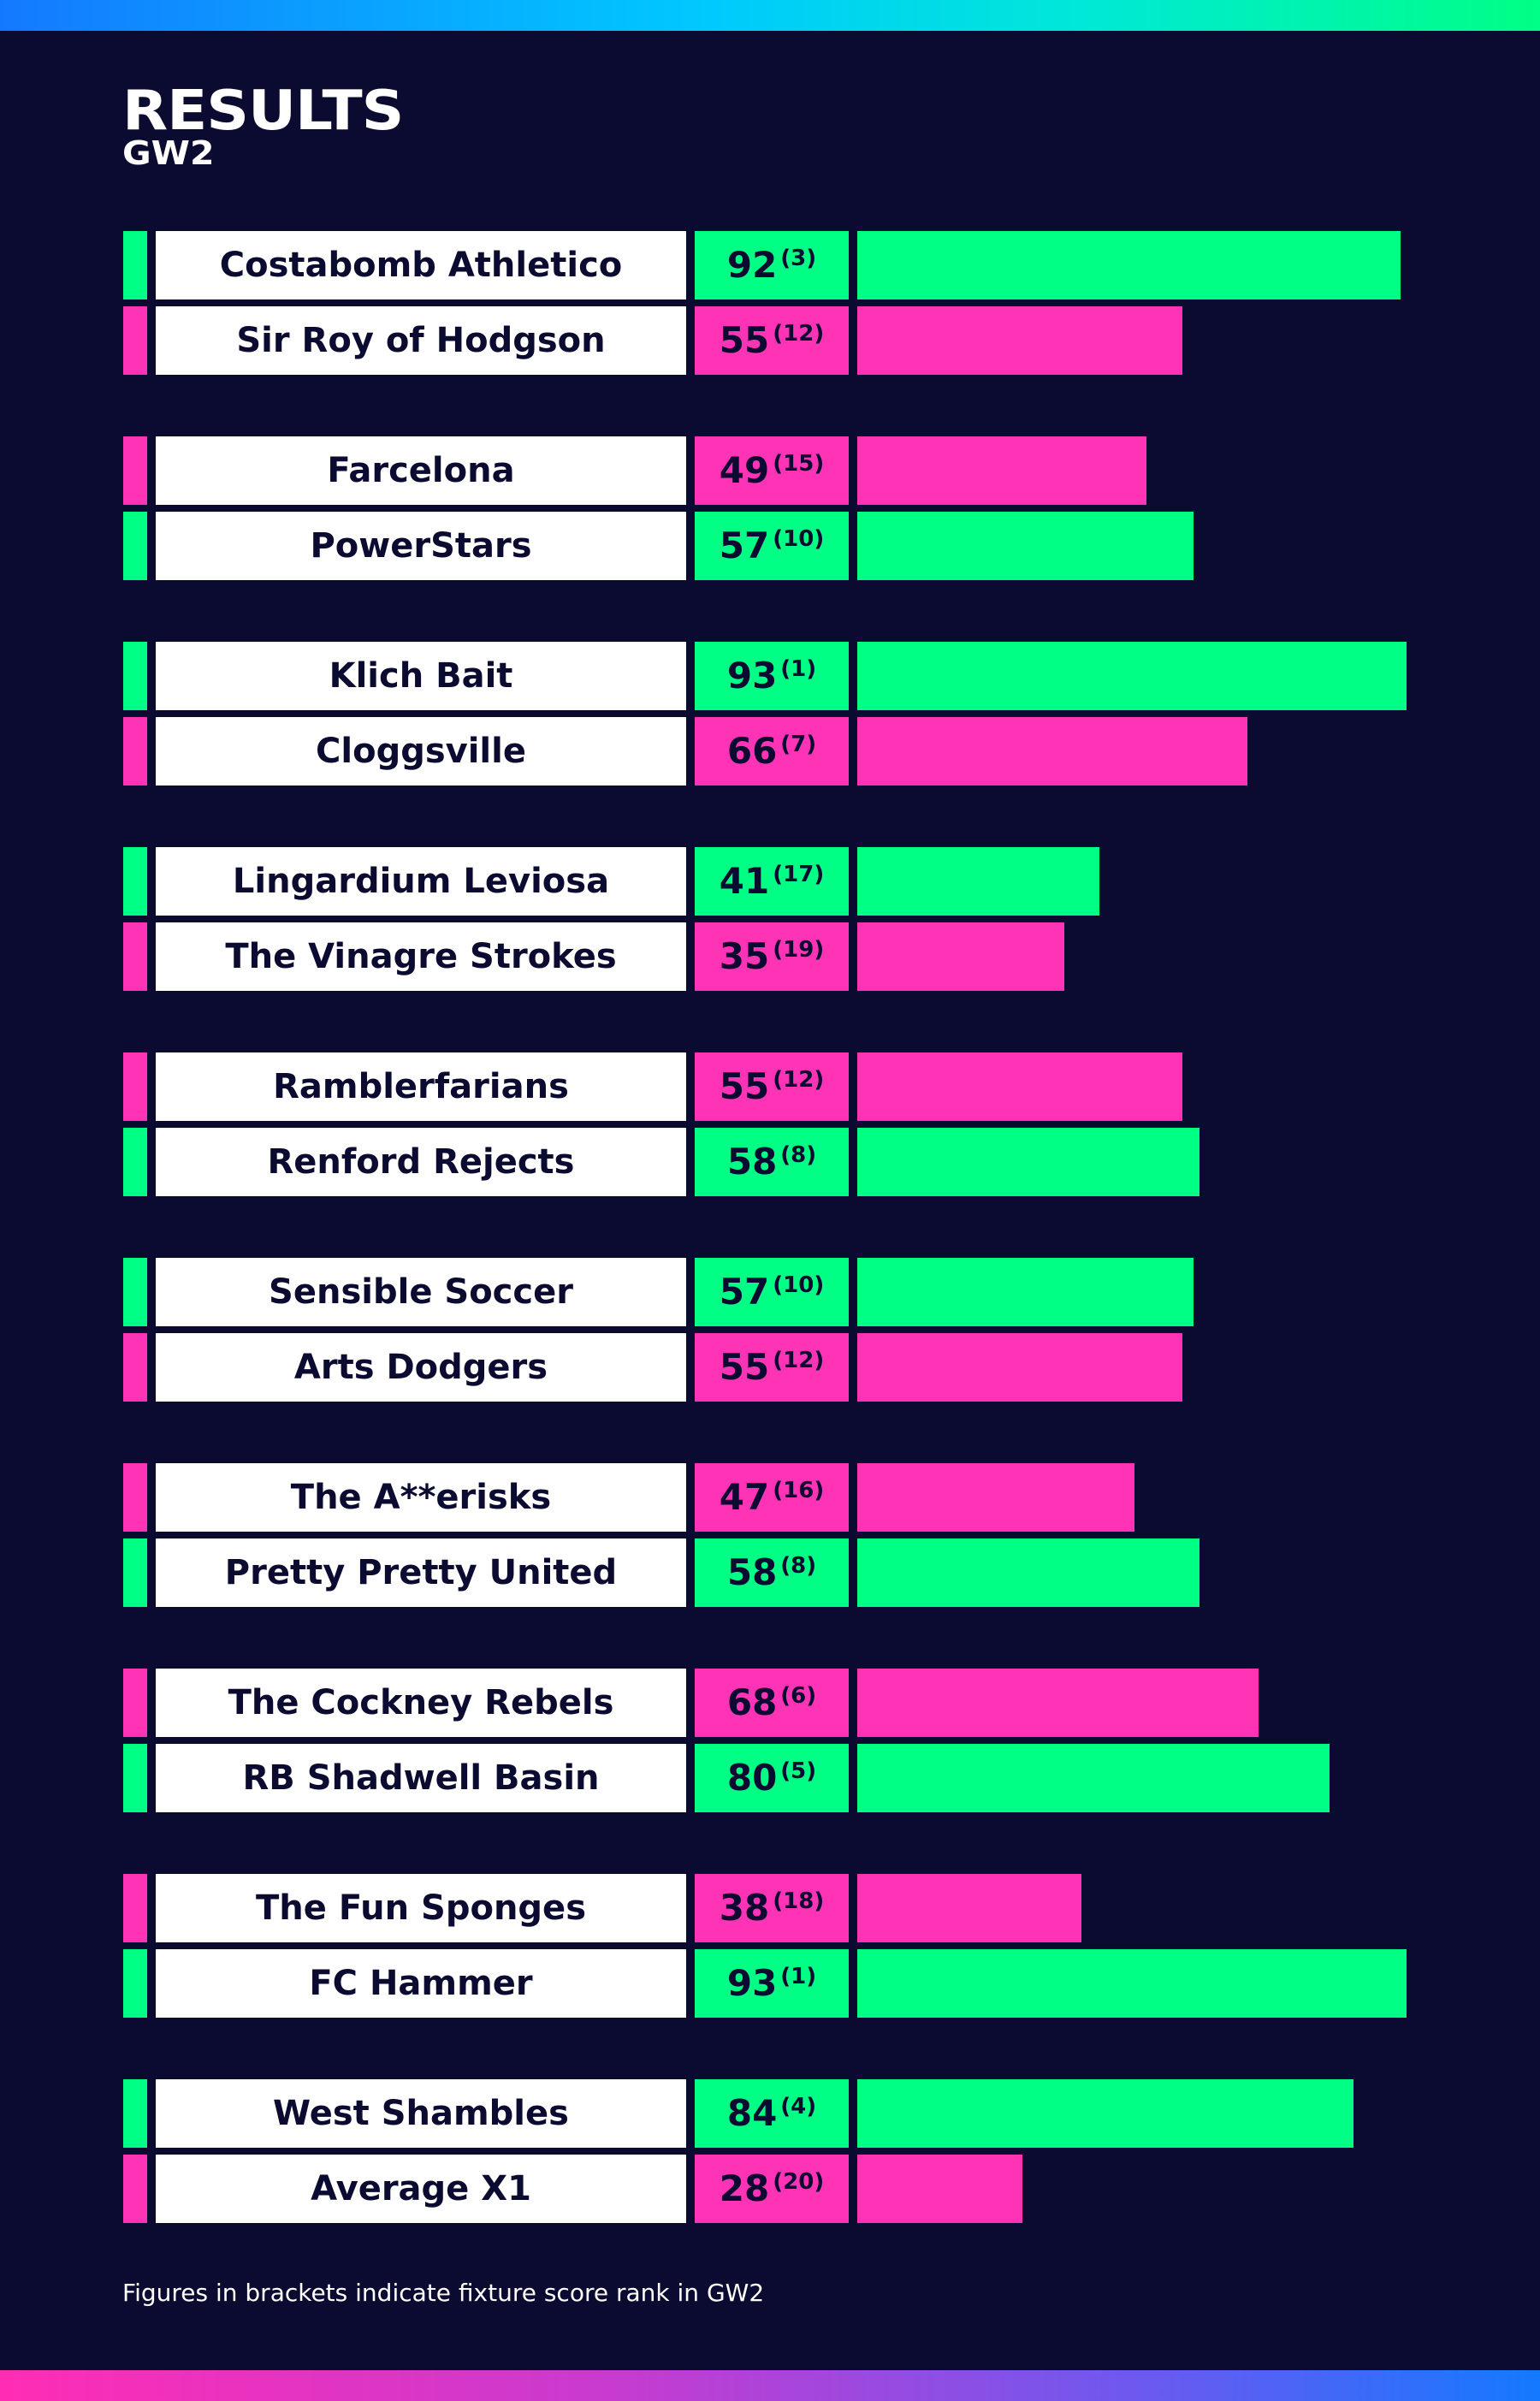 Image resolution: width=1540 pixels, height=2401 pixels. Describe the element at coordinates (799, 2182) in the screenshot. I see `fixture-rank: (20)` at that location.